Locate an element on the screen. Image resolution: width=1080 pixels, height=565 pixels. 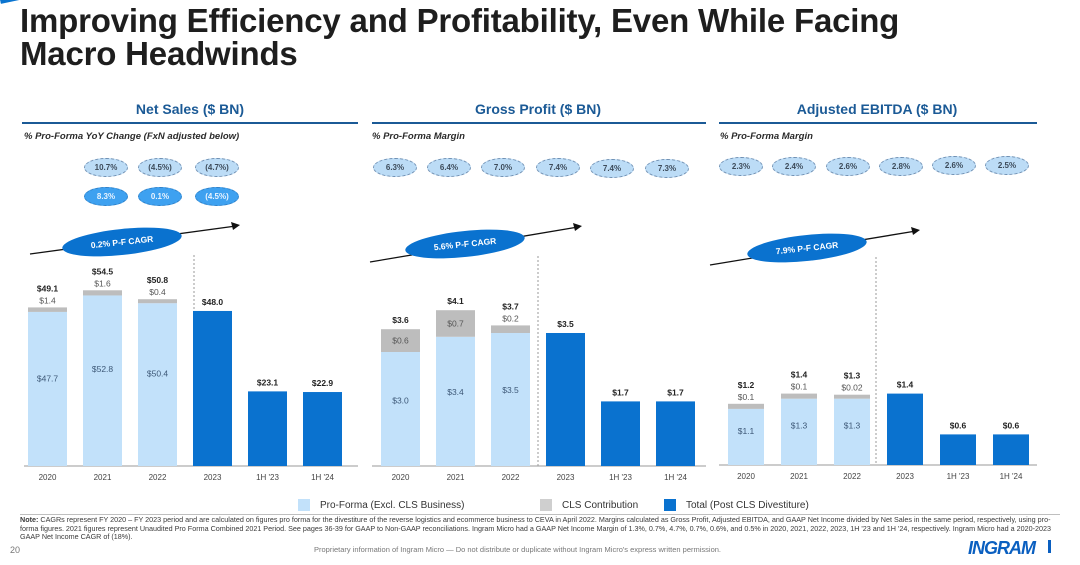
ebitda-subtitle: % Pro-Forma Margin is located at coordinates (766, 136).